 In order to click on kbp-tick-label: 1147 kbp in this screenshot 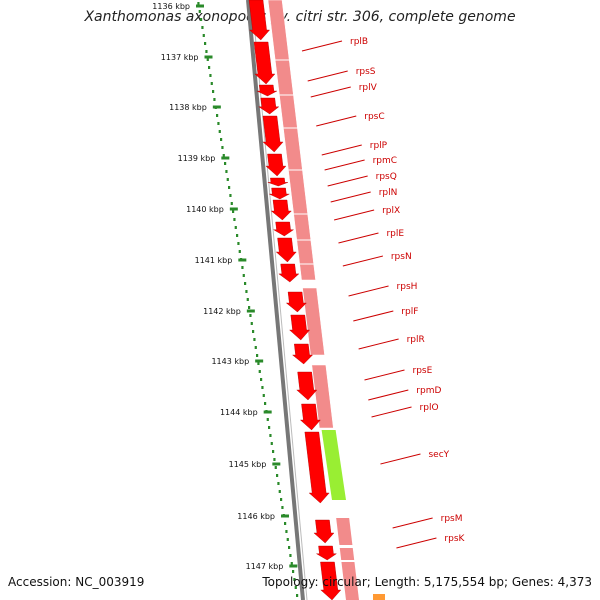, I will do `click(265, 566)`.